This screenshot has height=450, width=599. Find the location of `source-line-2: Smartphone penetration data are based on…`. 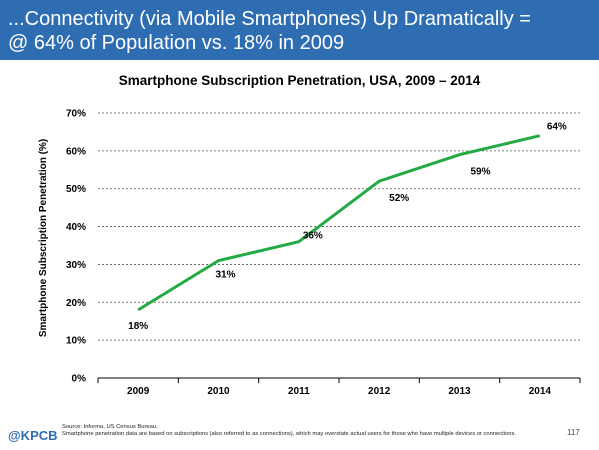

source-line-2: Smartphone penetration data are based on… is located at coordinates (289, 434).